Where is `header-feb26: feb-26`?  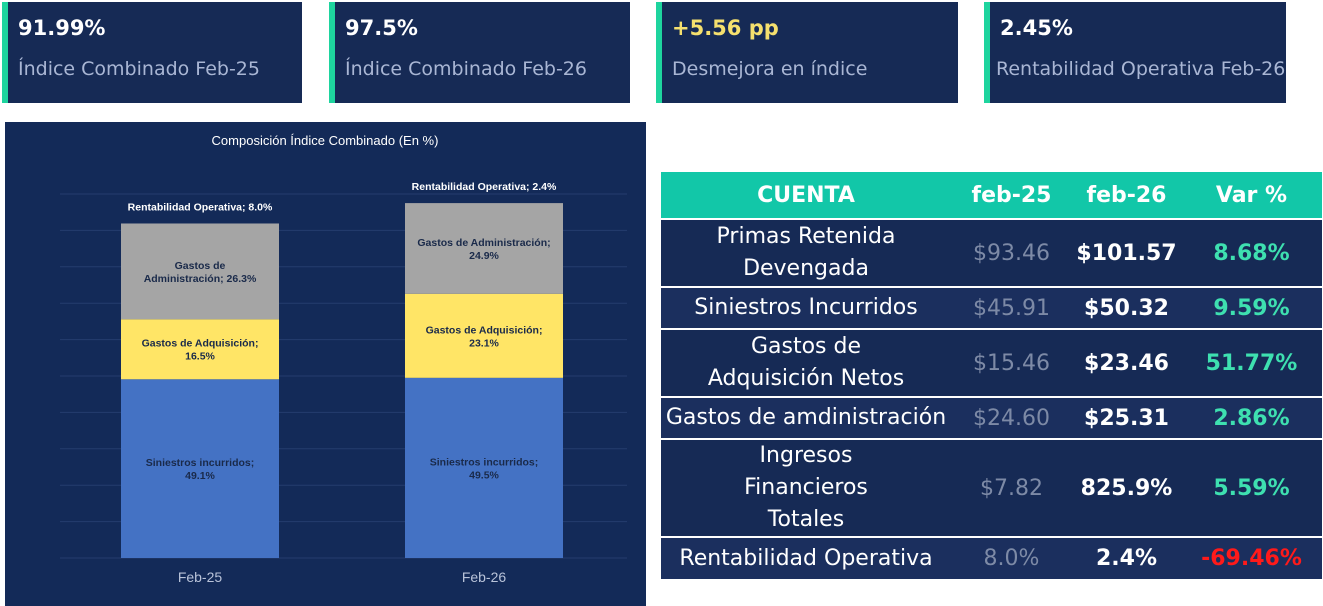 header-feb26: feb-26 is located at coordinates (1126, 195).